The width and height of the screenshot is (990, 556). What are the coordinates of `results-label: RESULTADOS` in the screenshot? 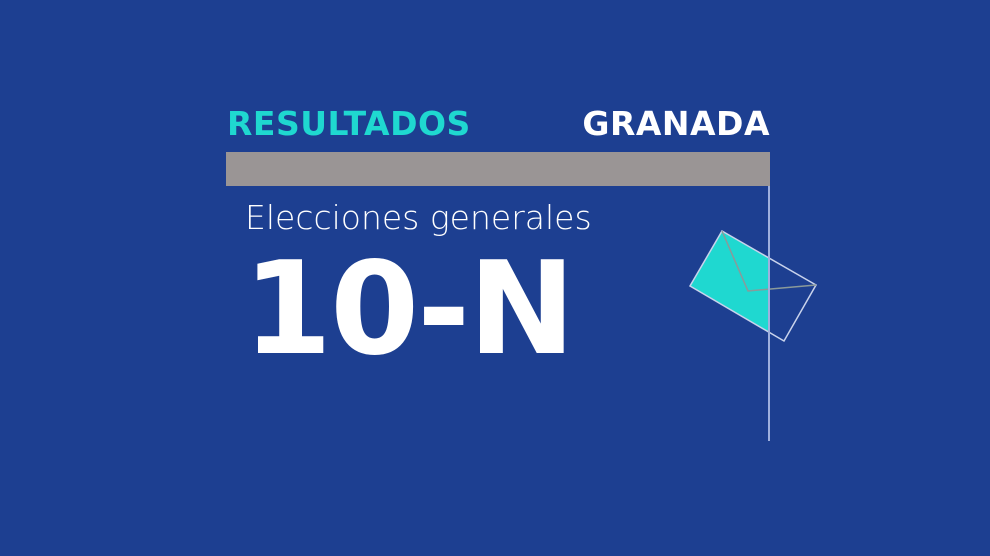 It's located at (349, 123).